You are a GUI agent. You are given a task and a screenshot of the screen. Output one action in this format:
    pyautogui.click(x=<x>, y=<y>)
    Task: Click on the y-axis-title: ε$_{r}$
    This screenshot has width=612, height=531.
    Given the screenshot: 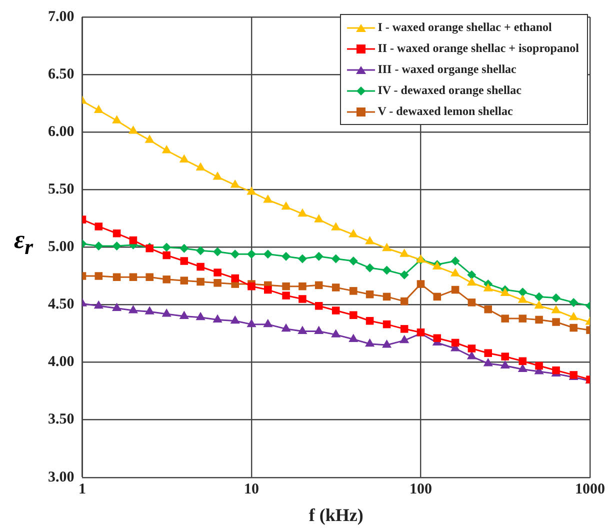 What is the action you would take?
    pyautogui.click(x=24, y=242)
    